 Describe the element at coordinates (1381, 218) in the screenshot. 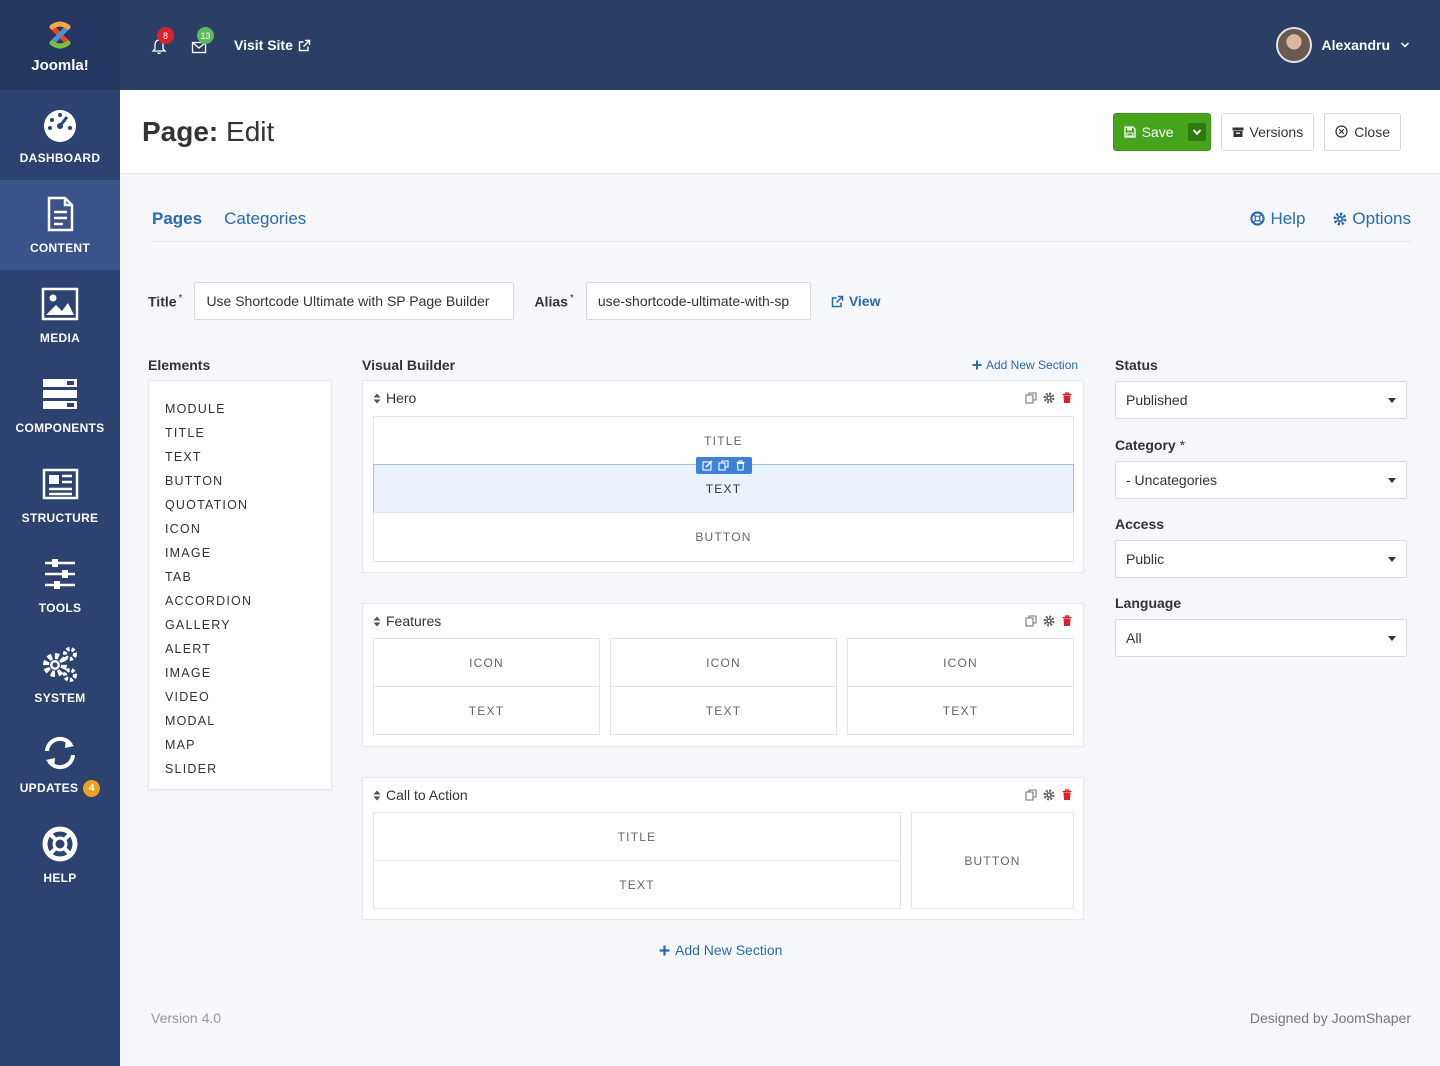

I see `options-label: Options` at that location.